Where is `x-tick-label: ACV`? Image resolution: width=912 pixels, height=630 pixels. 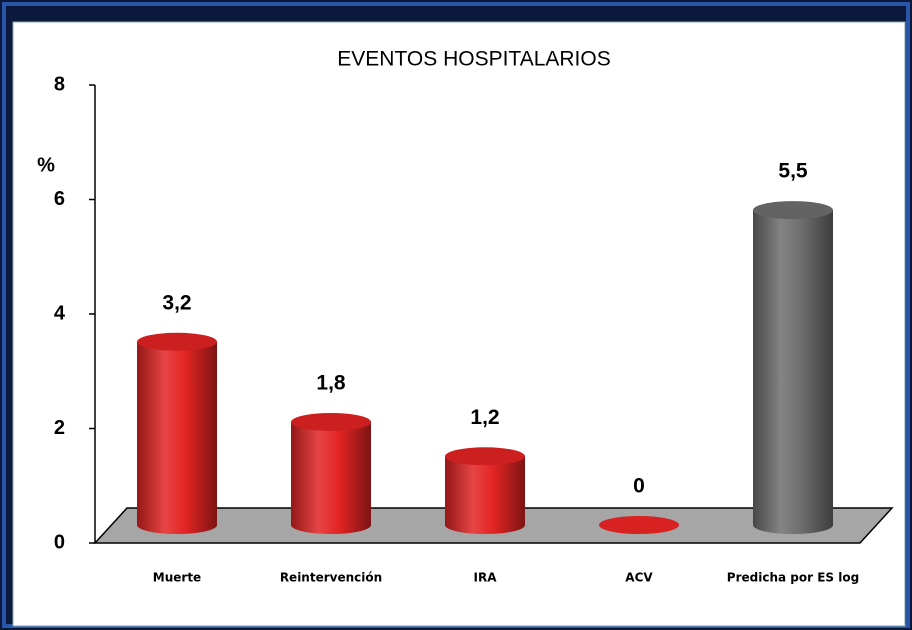 x-tick-label: ACV is located at coordinates (639, 578).